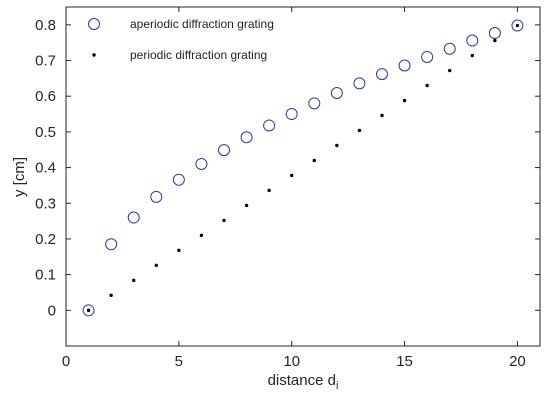 The height and width of the screenshot is (399, 553). Describe the element at coordinates (94, 55) in the screenshot. I see `legend-marker-periodic` at that location.